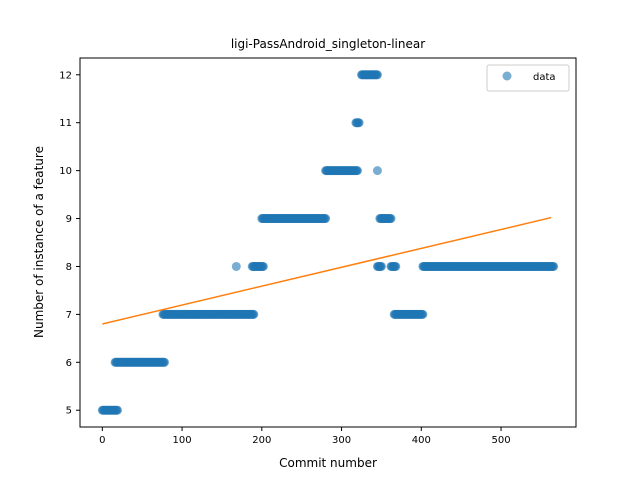 Image resolution: width=640 pixels, height=480 pixels. I want to click on legend: data, so click(528, 78).